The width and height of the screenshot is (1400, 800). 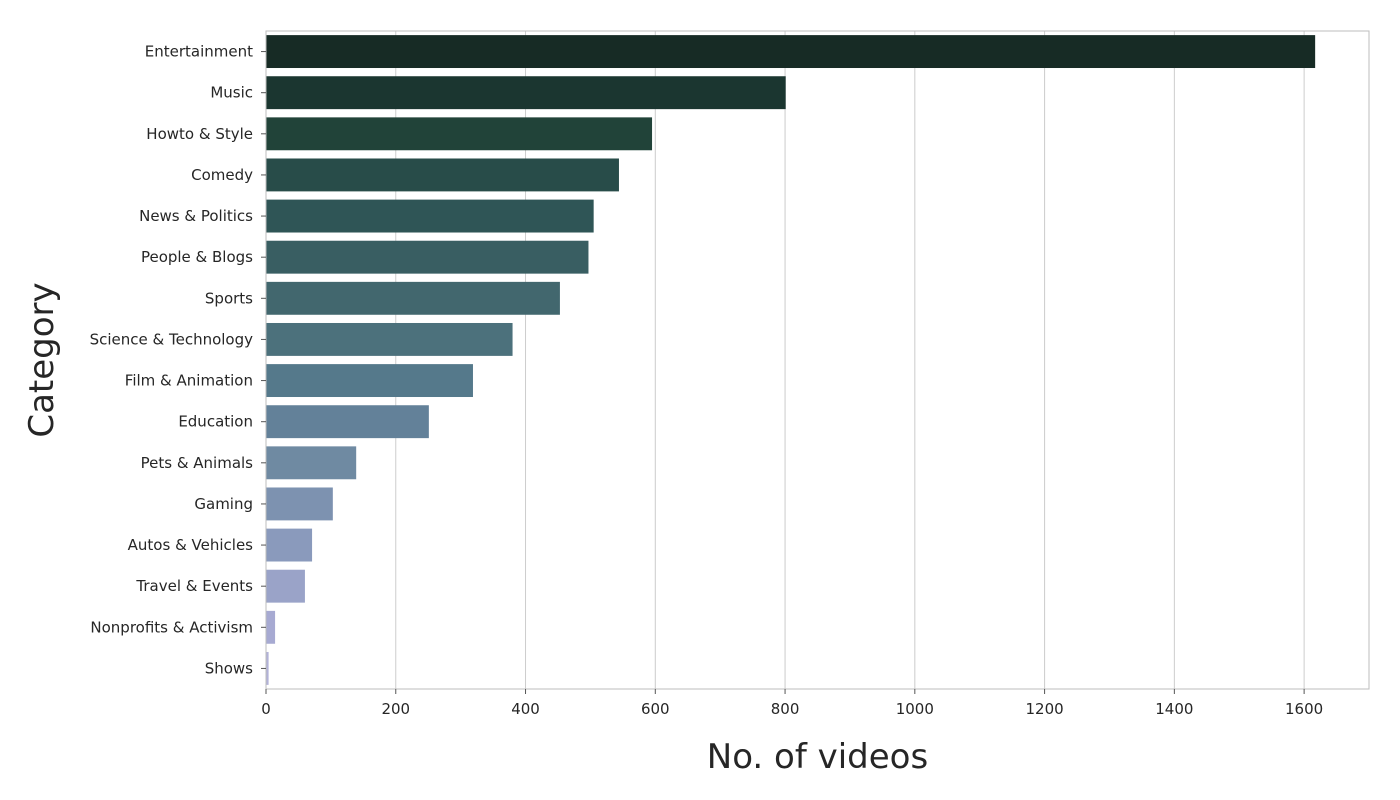 What do you see at coordinates (194, 586) in the screenshot?
I see `category-label: Travel & Events` at bounding box center [194, 586].